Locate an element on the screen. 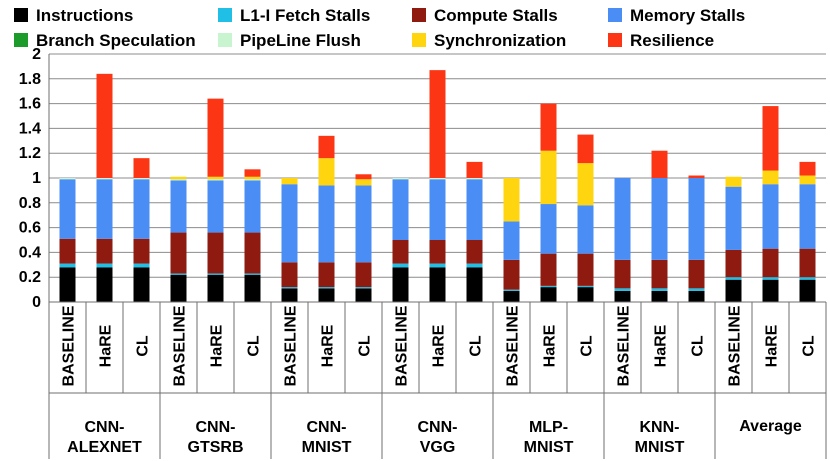  y-tick-label: 1 is located at coordinates (36, 178).